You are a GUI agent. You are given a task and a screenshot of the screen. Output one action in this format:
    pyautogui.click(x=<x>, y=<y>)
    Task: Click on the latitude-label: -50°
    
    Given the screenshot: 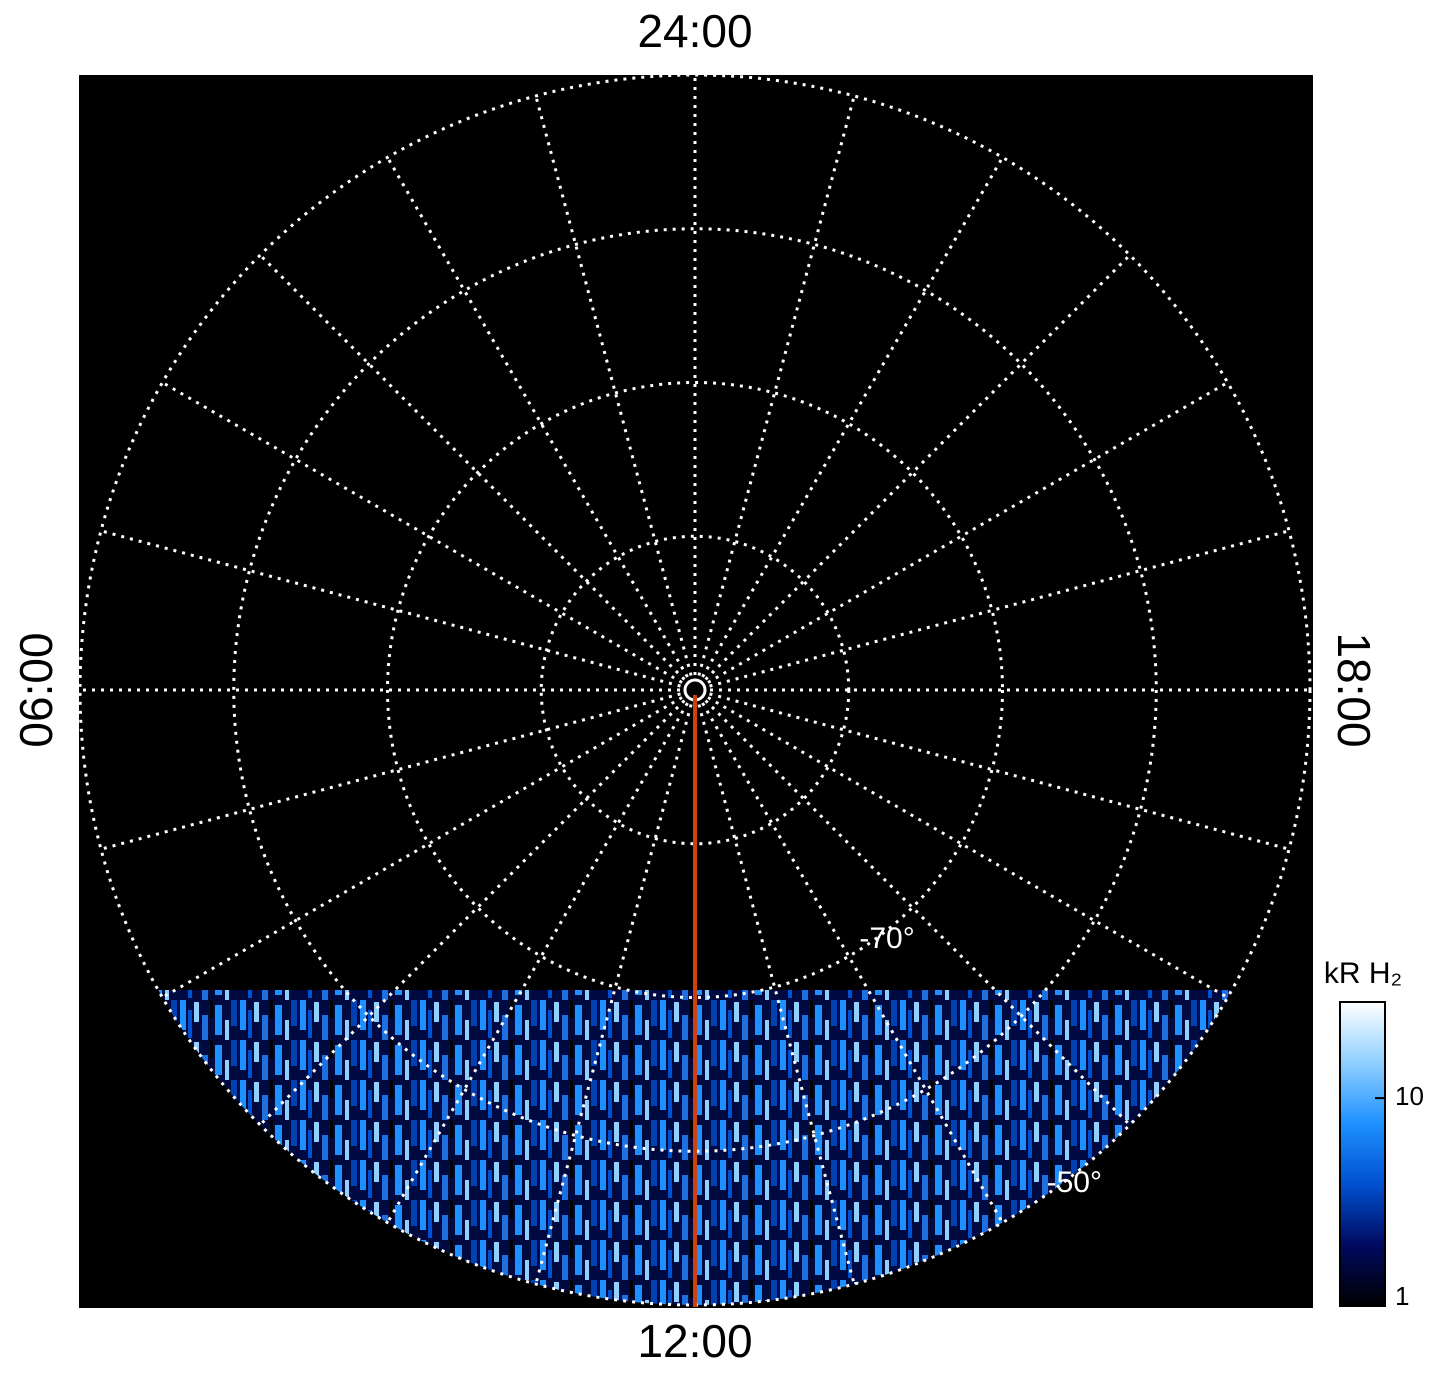 What is the action you would take?
    pyautogui.click(x=1074, y=1182)
    